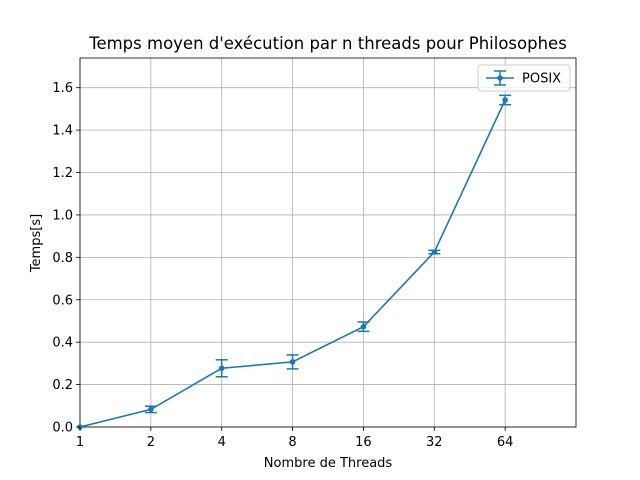 Image resolution: width=640 pixels, height=480 pixels. Describe the element at coordinates (541, 79) in the screenshot. I see `legend-label: POSIX` at that location.